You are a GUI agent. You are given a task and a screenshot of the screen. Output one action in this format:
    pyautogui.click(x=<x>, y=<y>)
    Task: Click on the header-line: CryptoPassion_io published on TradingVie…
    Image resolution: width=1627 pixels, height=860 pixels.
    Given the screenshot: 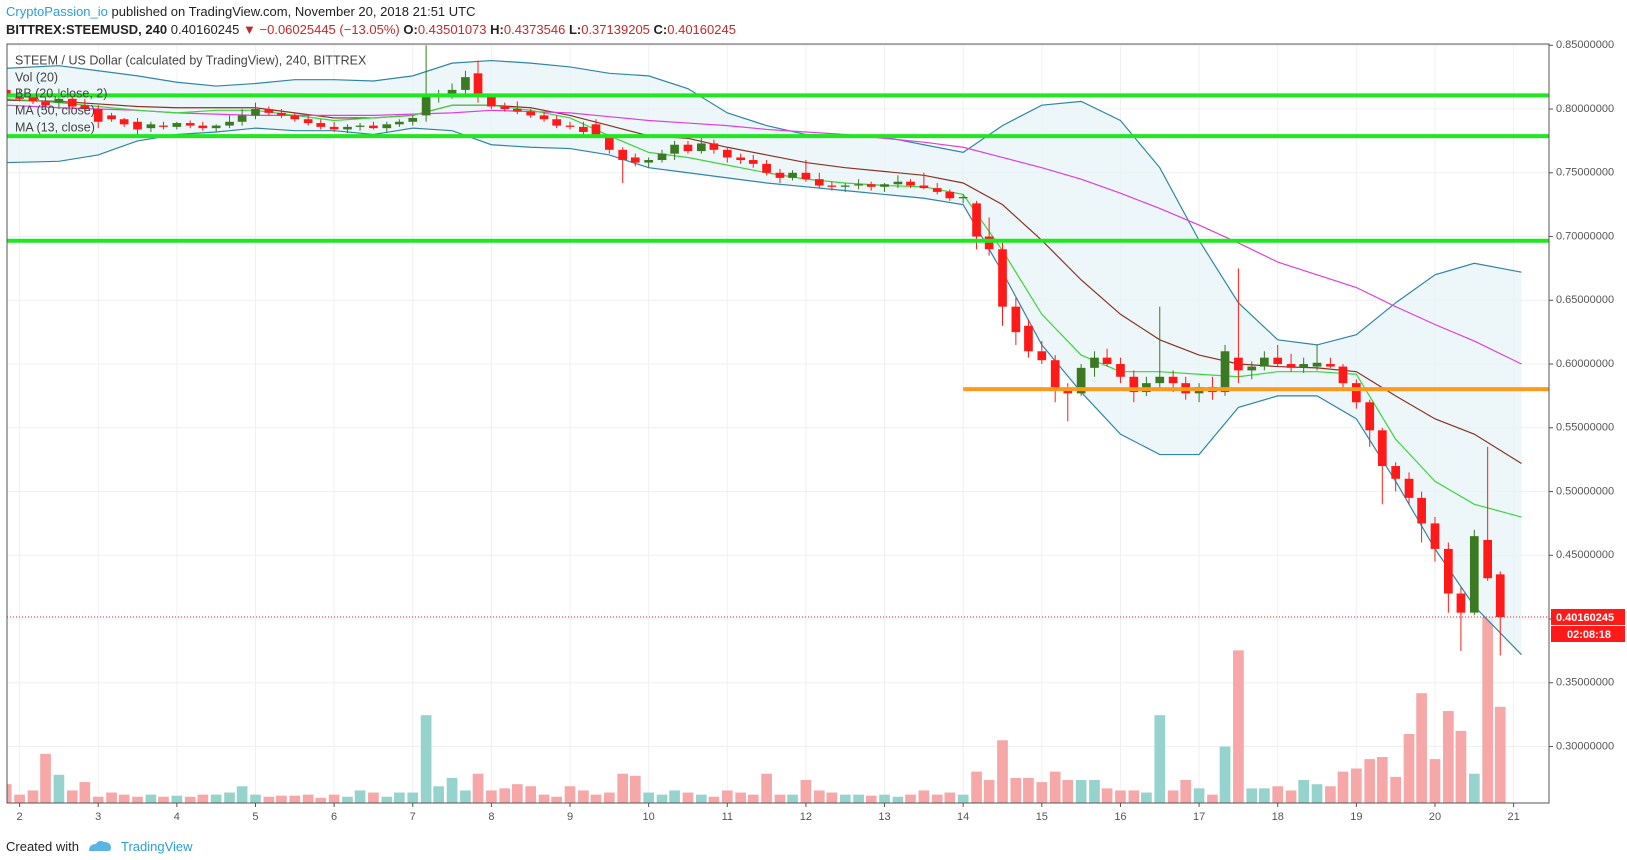 What is the action you would take?
    pyautogui.click(x=371, y=12)
    